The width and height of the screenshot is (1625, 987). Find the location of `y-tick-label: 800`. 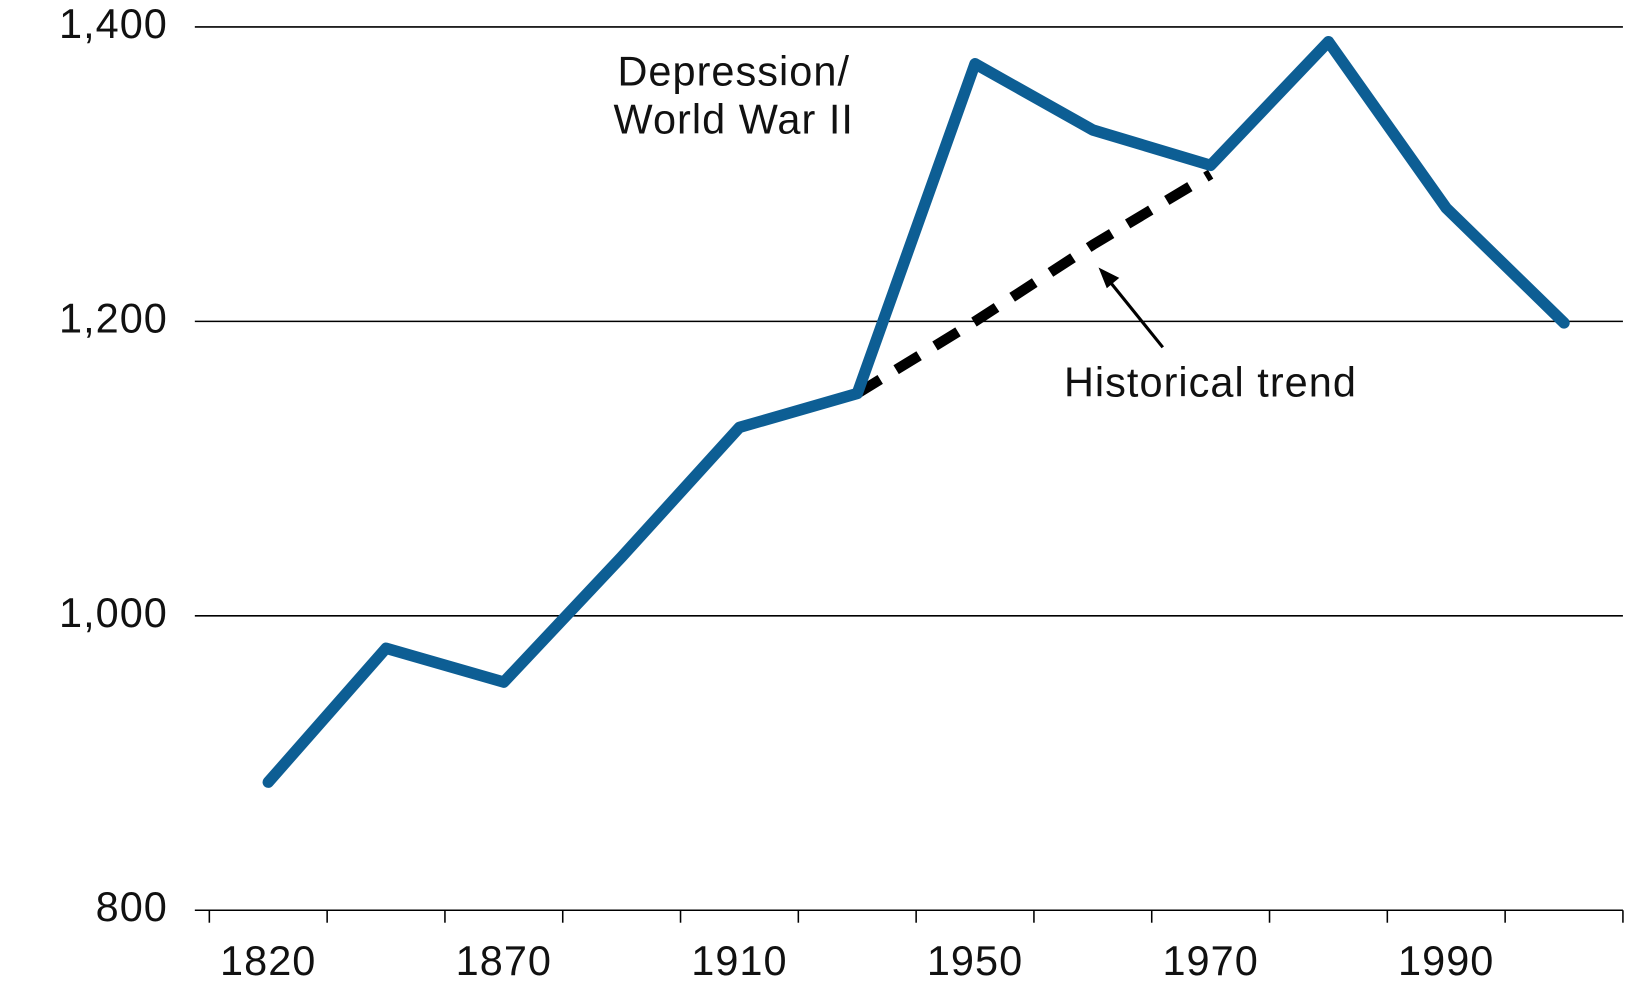

y-tick-label: 800 is located at coordinates (132, 906).